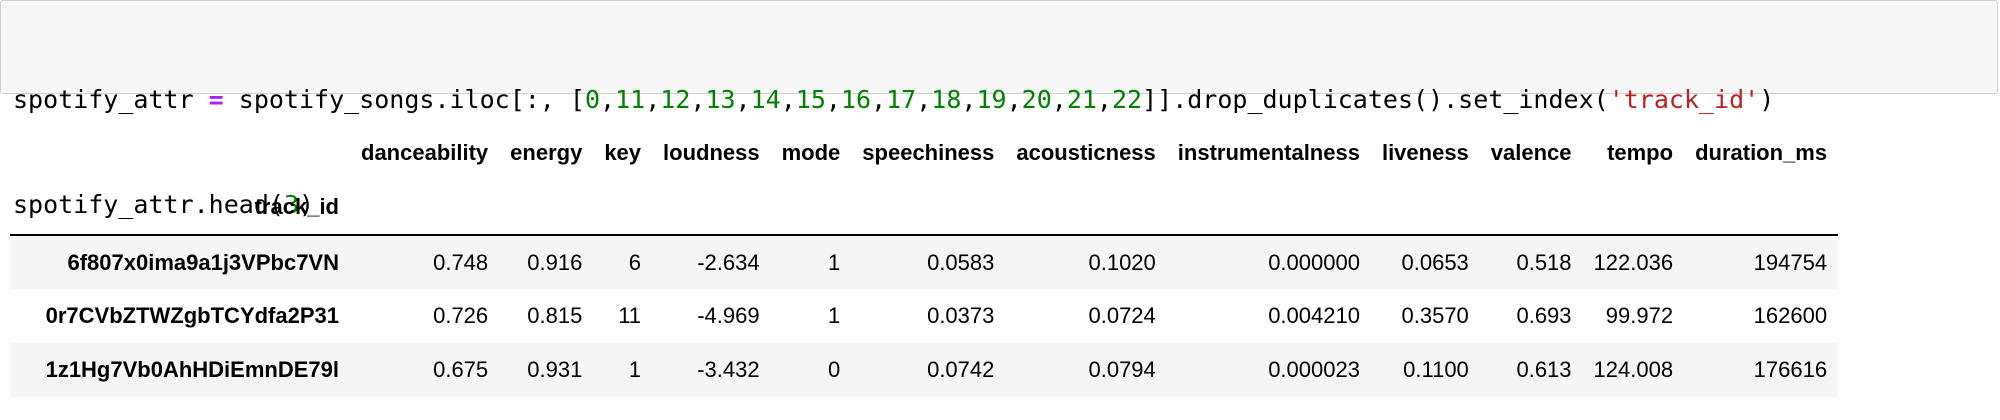  What do you see at coordinates (1790, 369) in the screenshot?
I see `table-cell-duration_ms: 176616` at bounding box center [1790, 369].